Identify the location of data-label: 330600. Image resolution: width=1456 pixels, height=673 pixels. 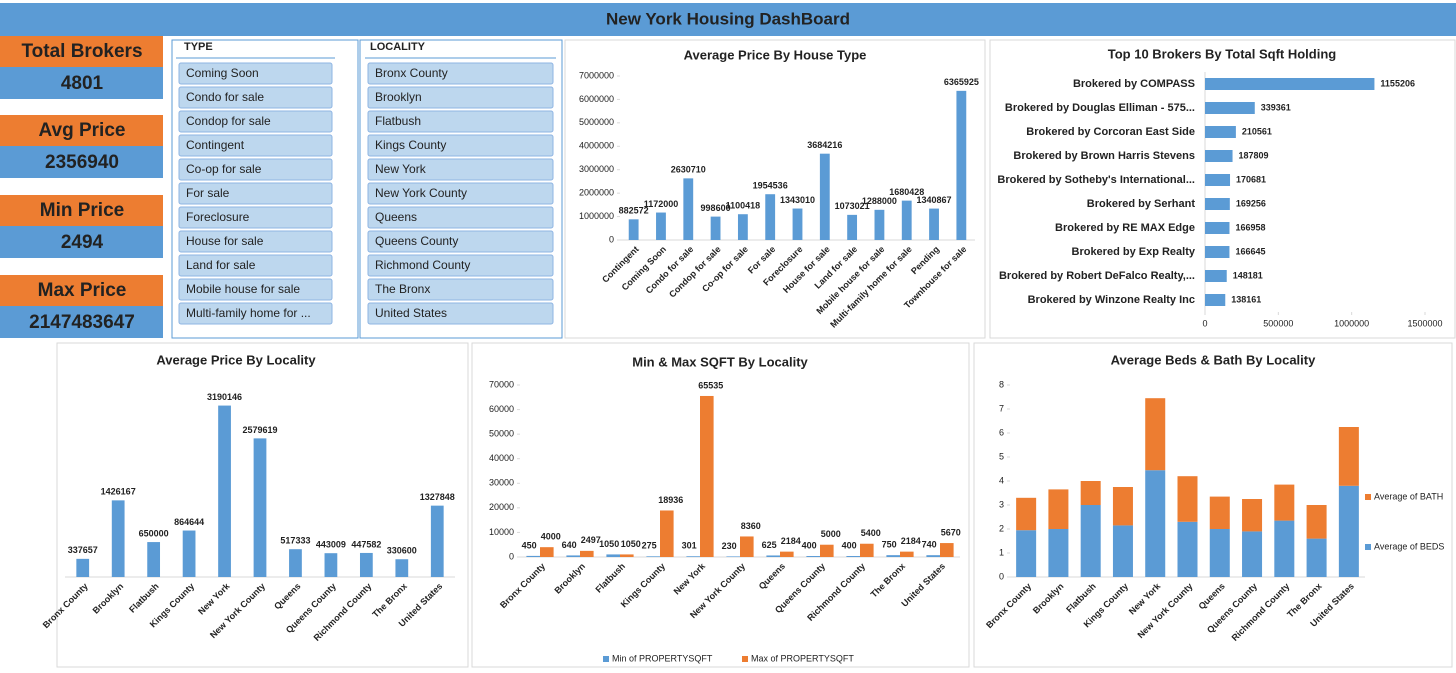
(402, 551).